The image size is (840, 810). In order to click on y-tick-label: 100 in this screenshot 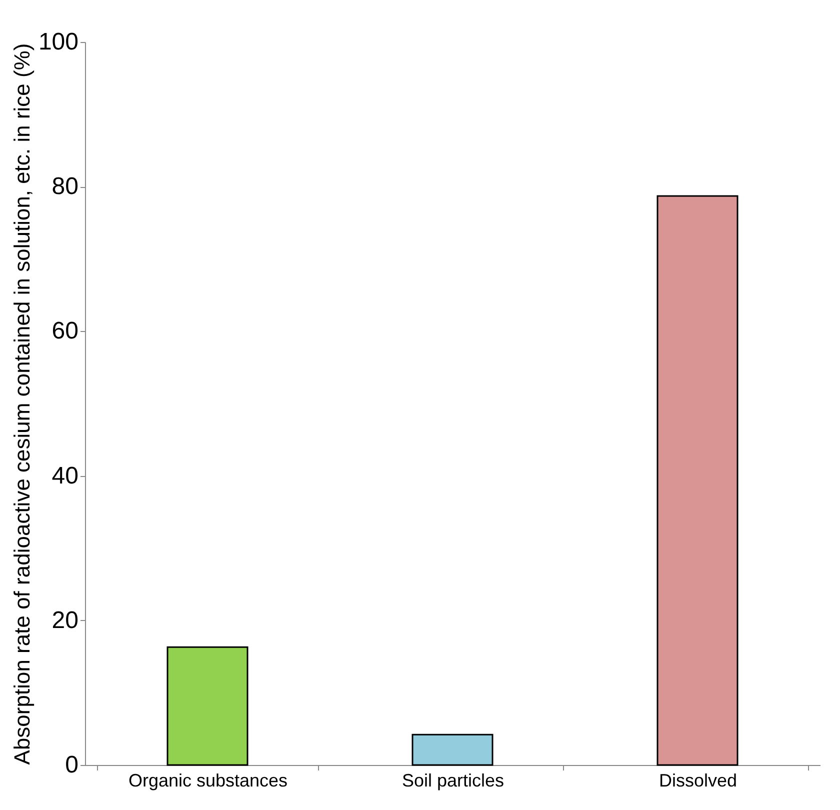, I will do `click(58, 42)`.